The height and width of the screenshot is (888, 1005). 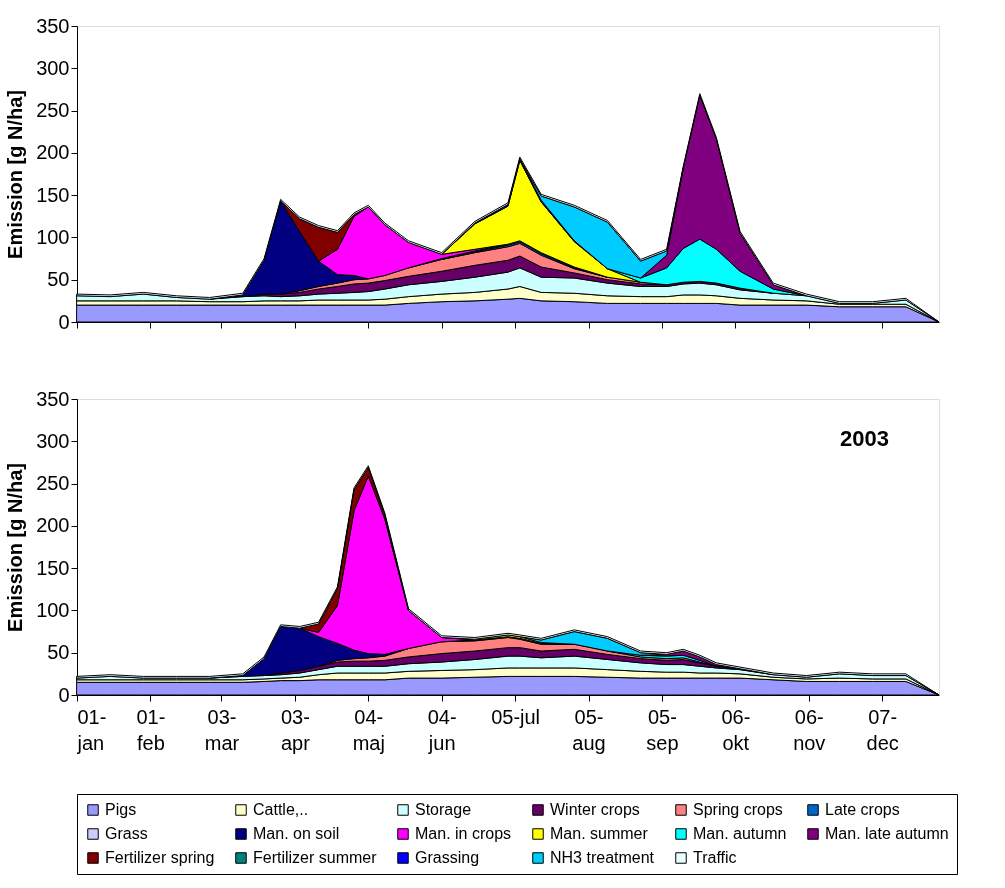 What do you see at coordinates (662, 729) in the screenshot?
I see `x-tick-label: 05- sep` at bounding box center [662, 729].